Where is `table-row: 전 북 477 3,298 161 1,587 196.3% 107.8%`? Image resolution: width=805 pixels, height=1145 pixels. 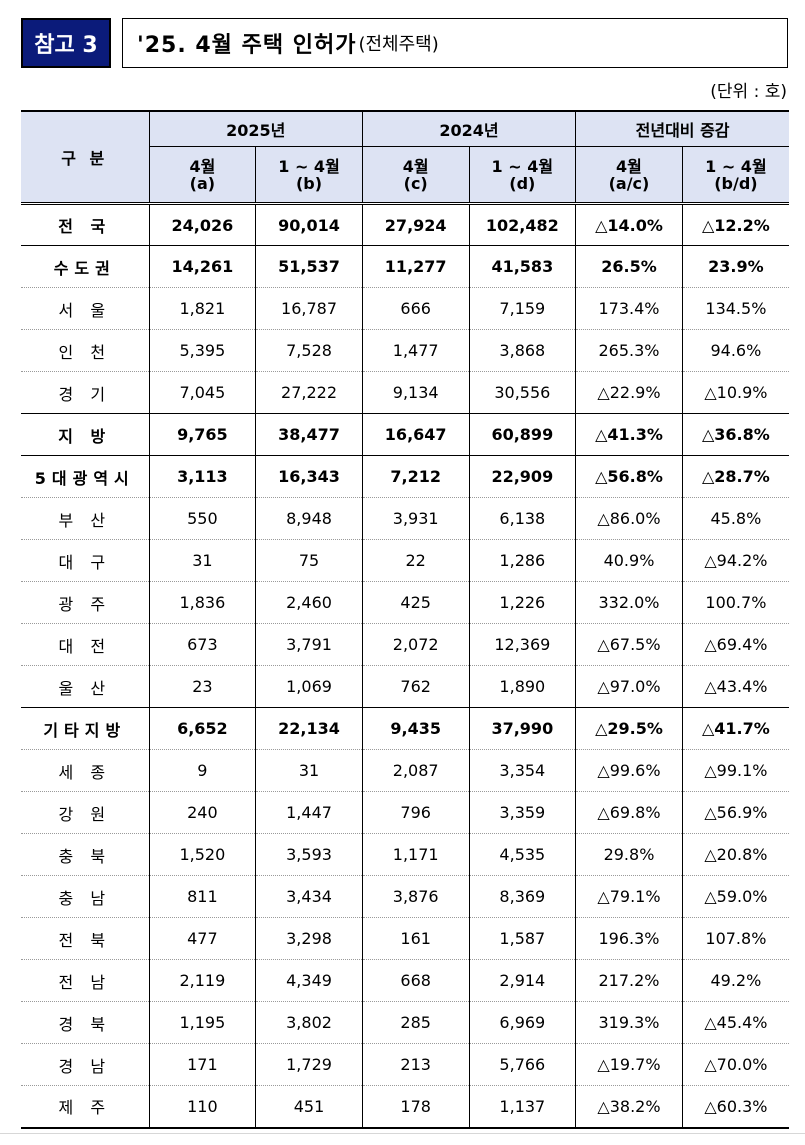
table-row: 전 북 477 3,298 161 1,587 196.3% 107.8% is located at coordinates (405, 938).